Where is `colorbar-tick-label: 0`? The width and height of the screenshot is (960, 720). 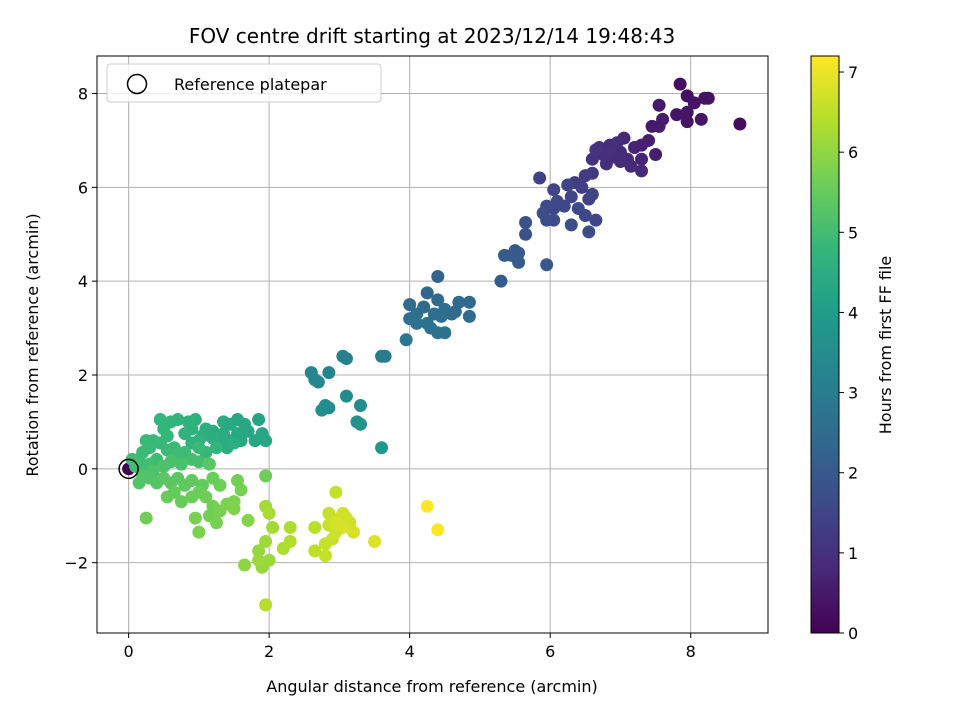
colorbar-tick-label: 0 is located at coordinates (853, 633).